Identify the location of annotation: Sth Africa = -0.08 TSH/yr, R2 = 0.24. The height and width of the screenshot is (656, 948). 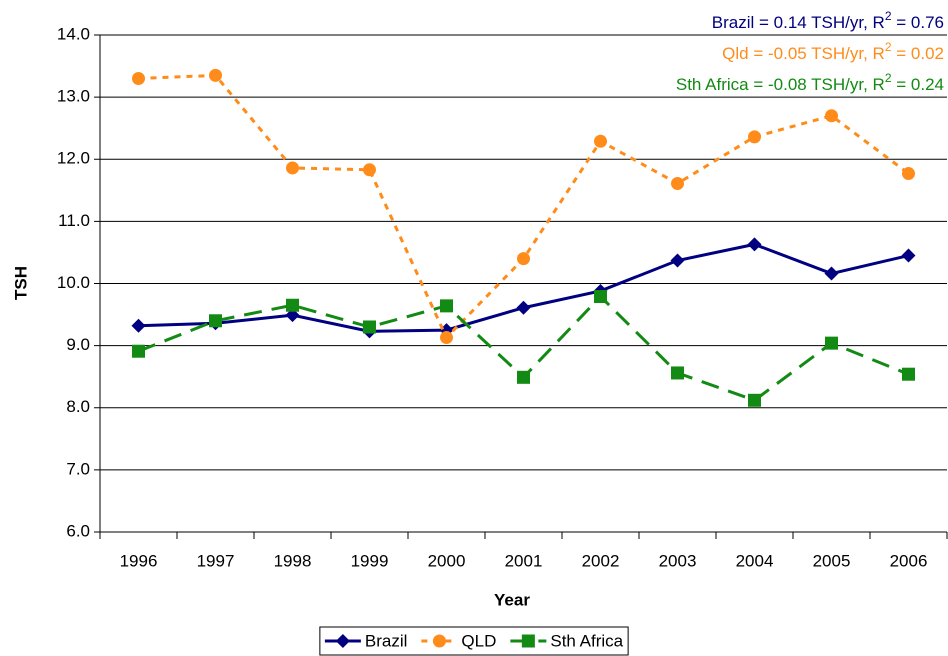
(810, 82).